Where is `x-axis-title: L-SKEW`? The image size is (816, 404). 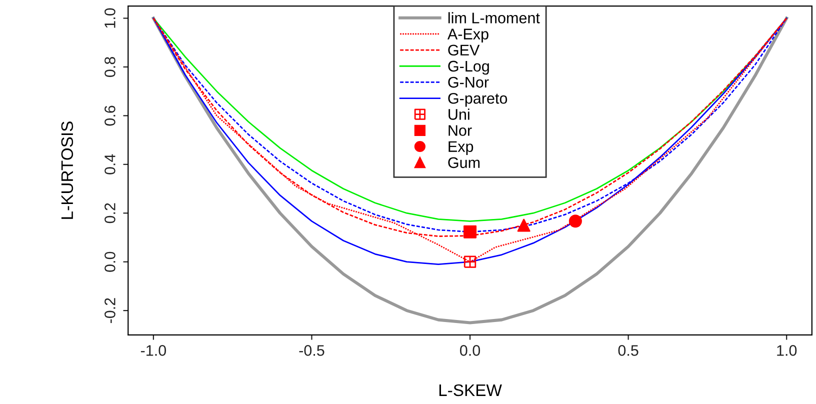 x-axis-title: L-SKEW is located at coordinates (470, 390).